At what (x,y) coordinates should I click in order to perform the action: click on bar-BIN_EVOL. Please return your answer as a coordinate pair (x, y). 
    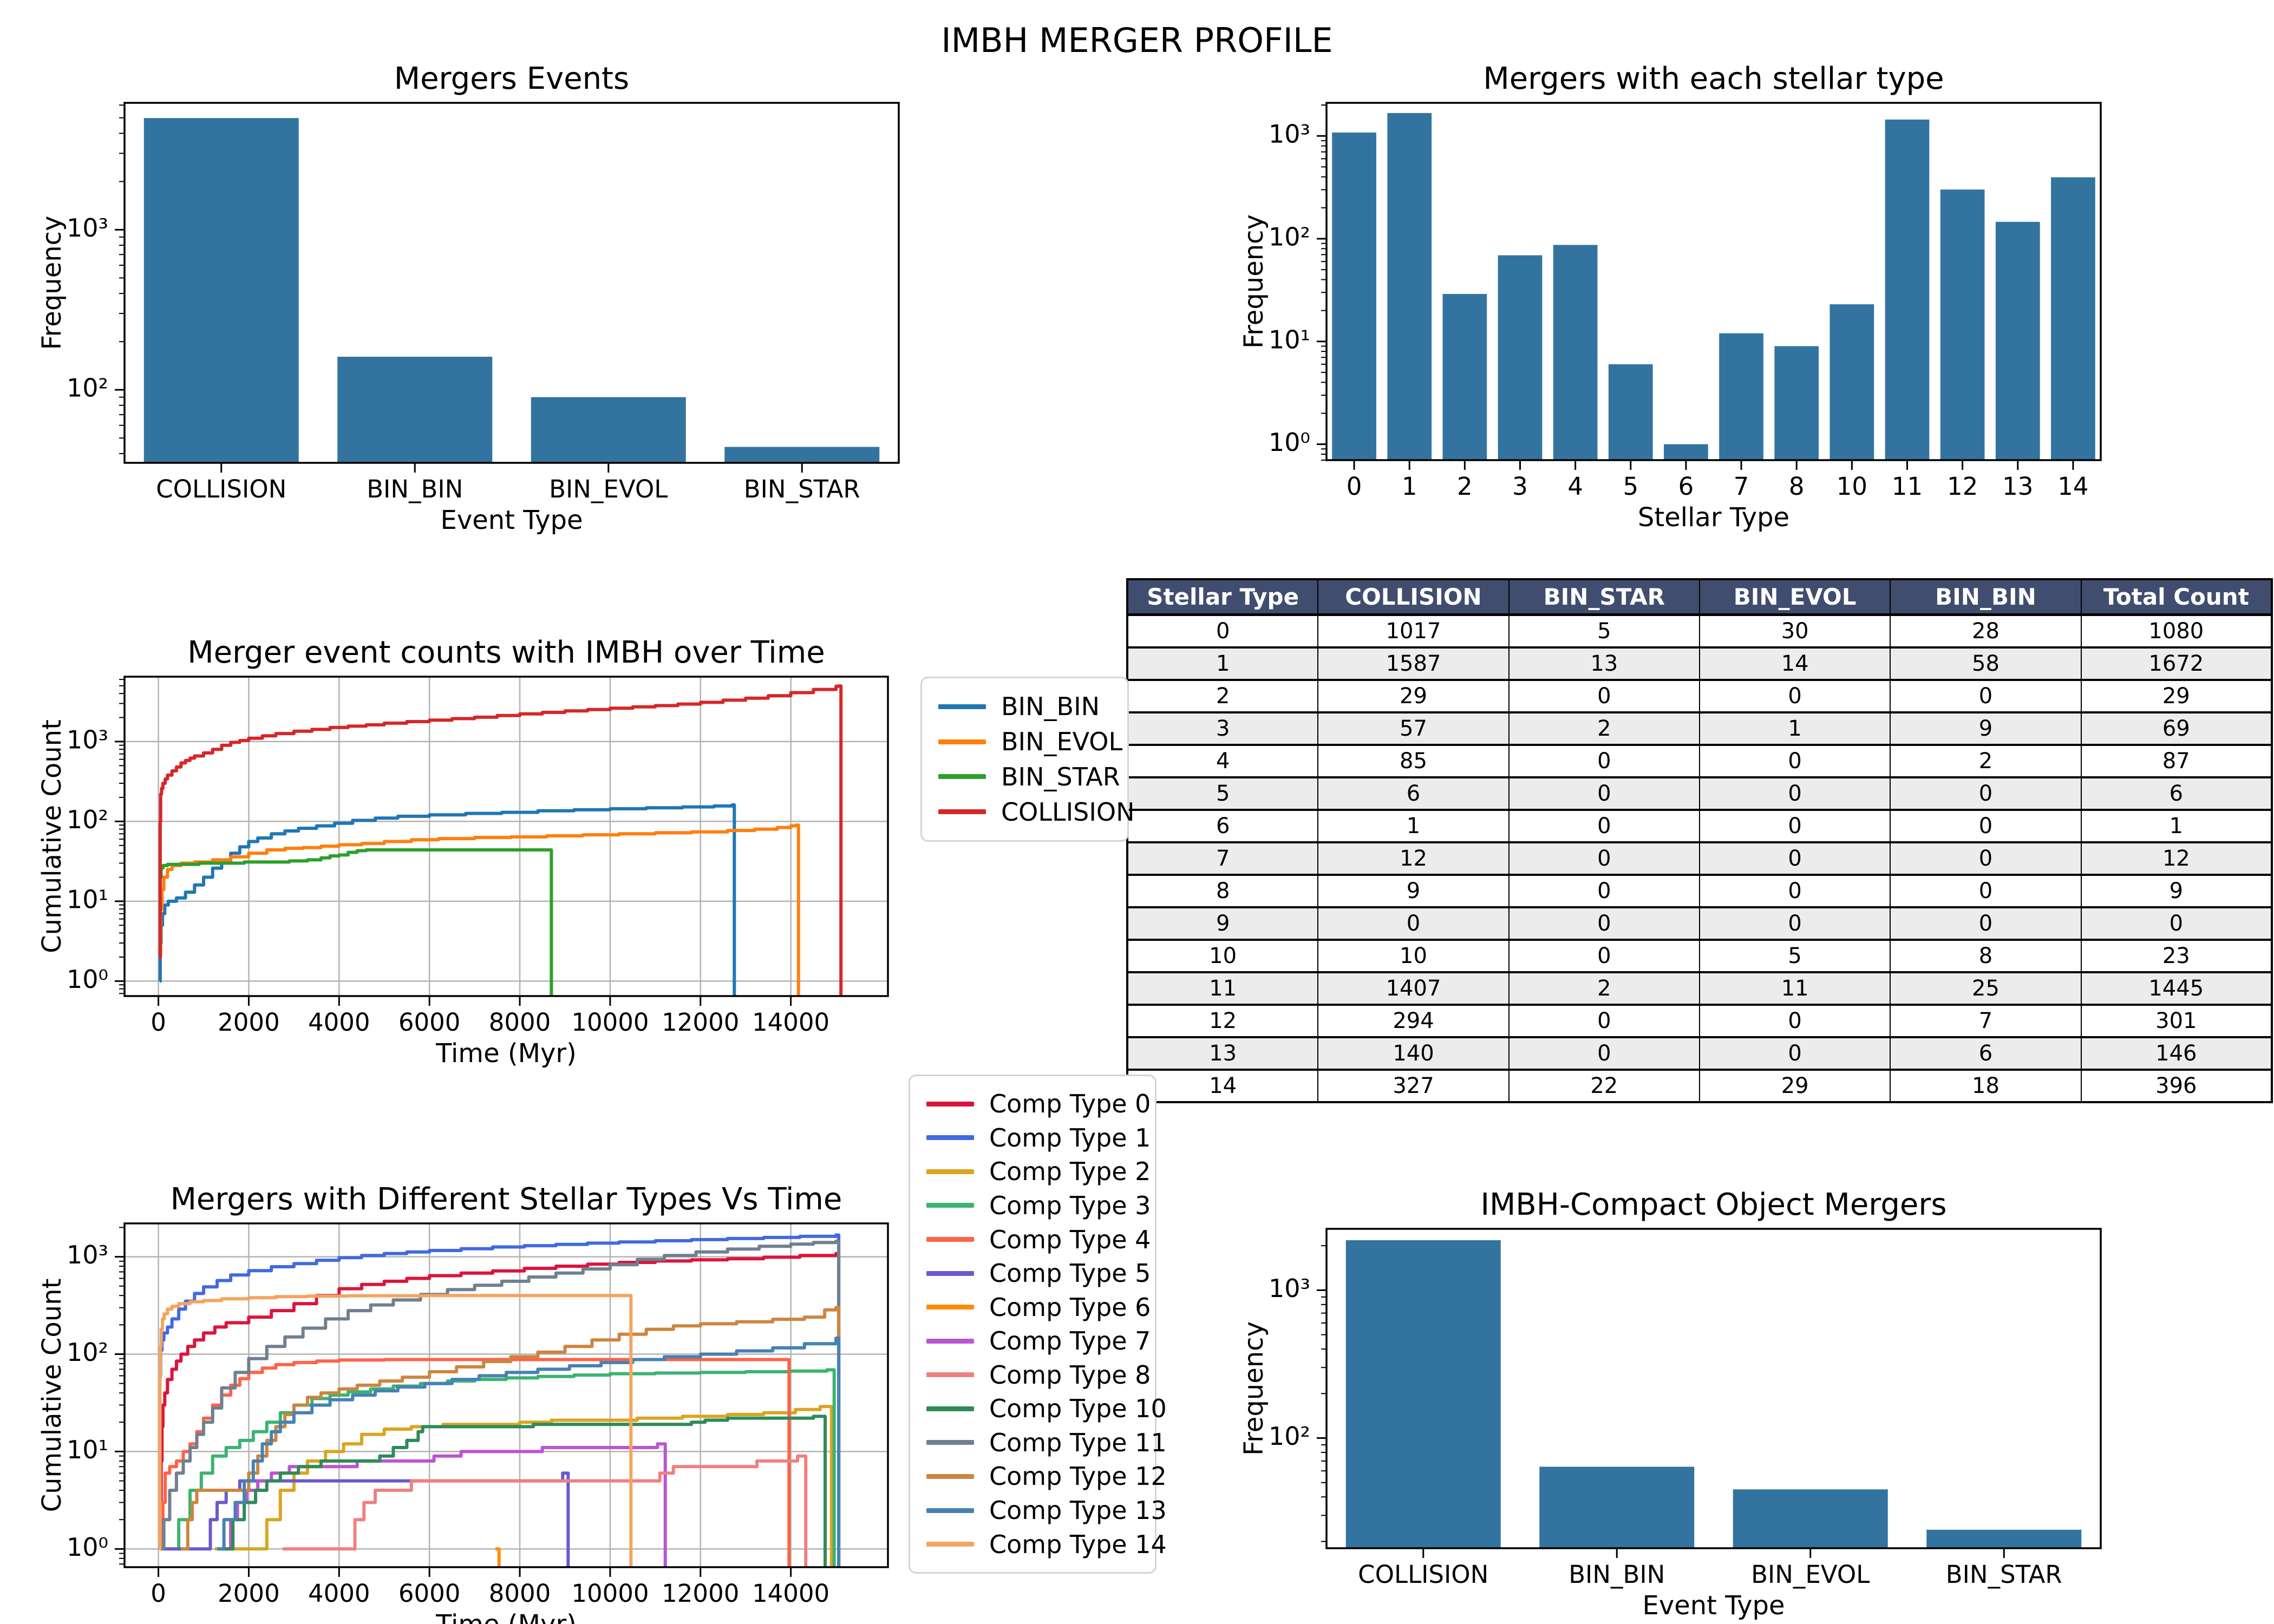
    Looking at the image, I should click on (1811, 1519).